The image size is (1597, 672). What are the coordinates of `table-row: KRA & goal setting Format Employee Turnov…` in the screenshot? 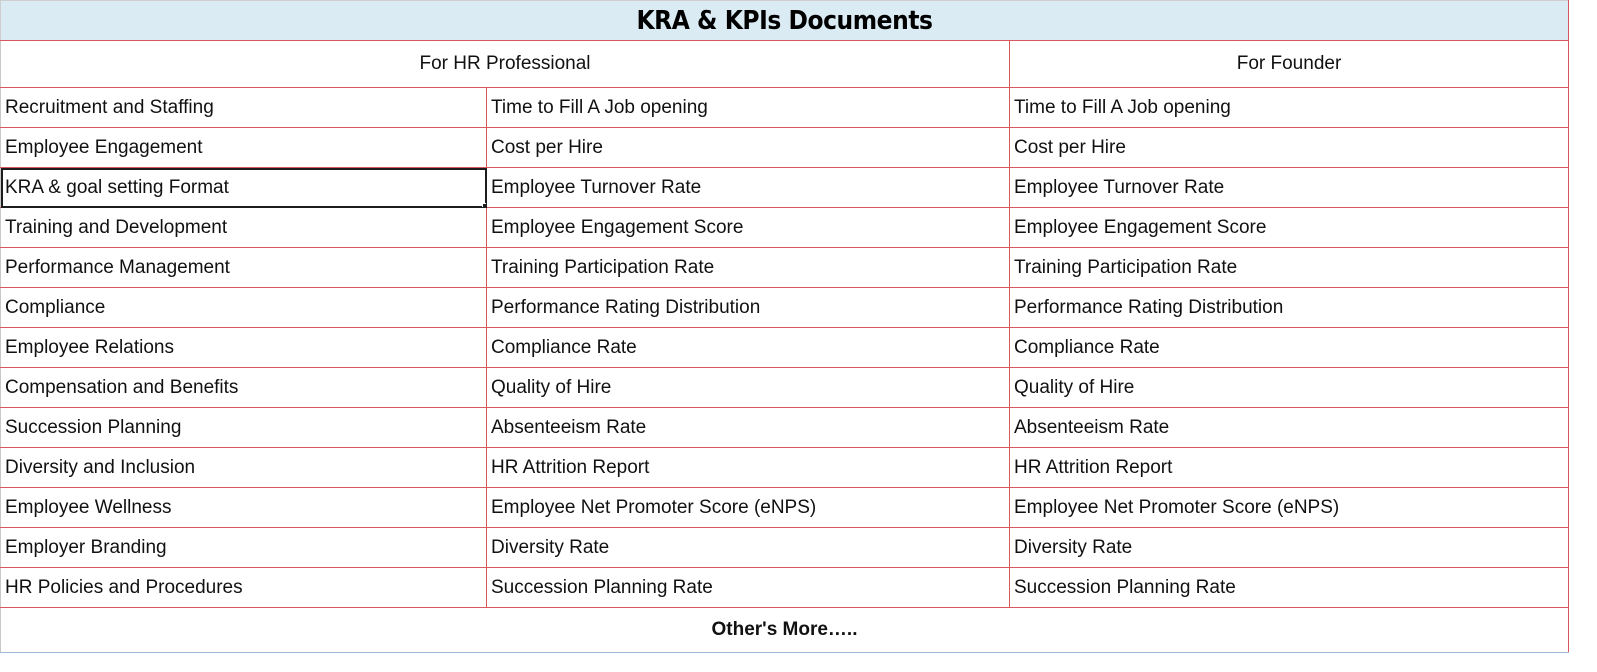 It's located at (785, 187).